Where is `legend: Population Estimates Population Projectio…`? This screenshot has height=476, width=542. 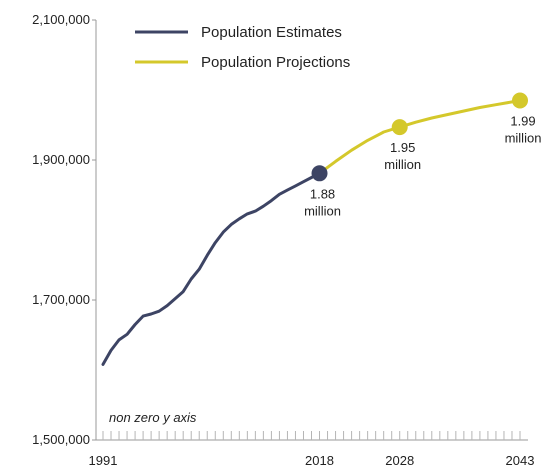
legend: Population Estimates Population Projectio… is located at coordinates (242, 47).